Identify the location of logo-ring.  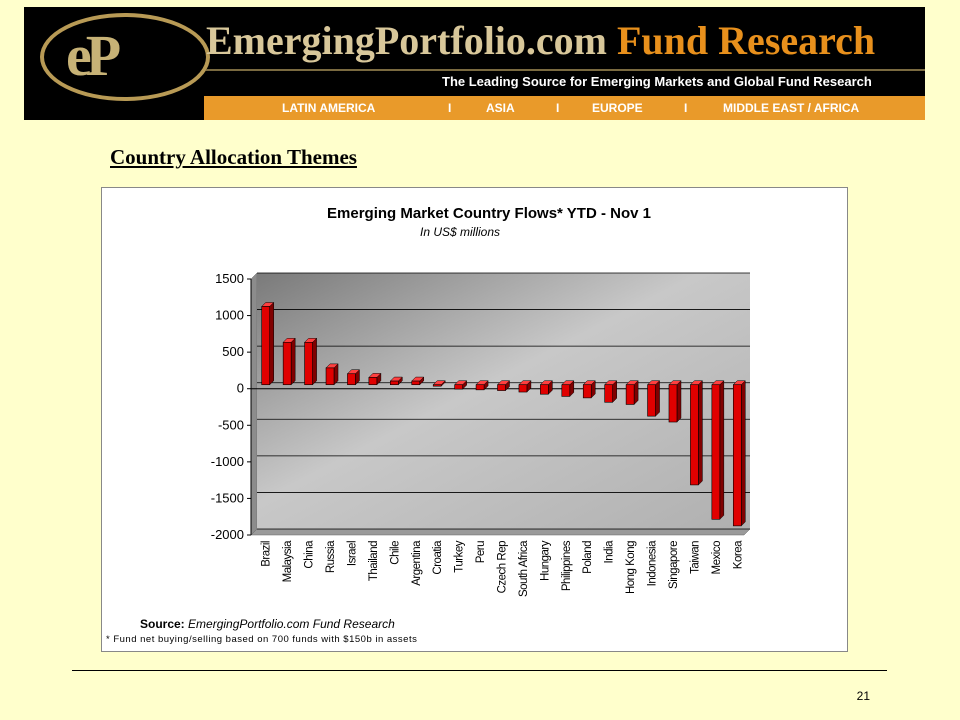
(125, 57).